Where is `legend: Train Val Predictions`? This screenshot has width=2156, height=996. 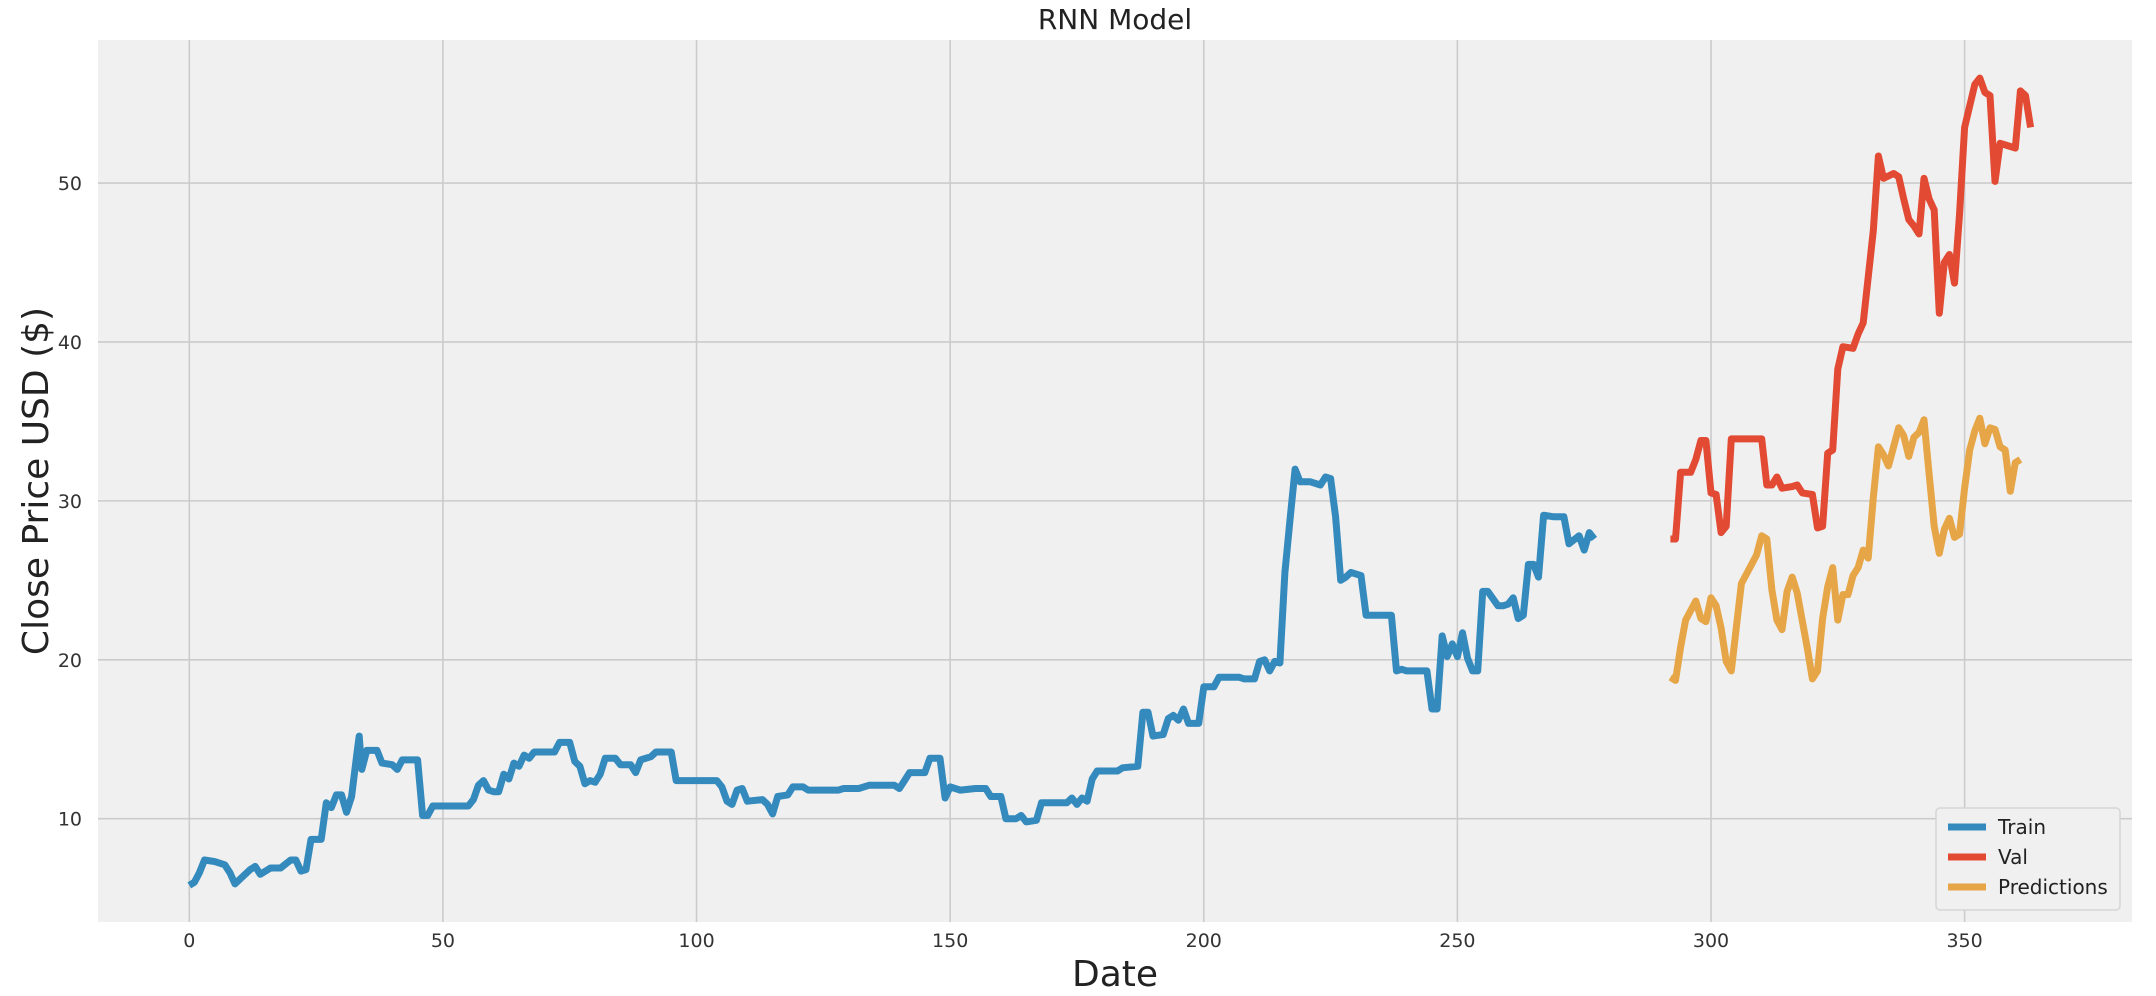
legend: Train Val Predictions is located at coordinates (2028, 859).